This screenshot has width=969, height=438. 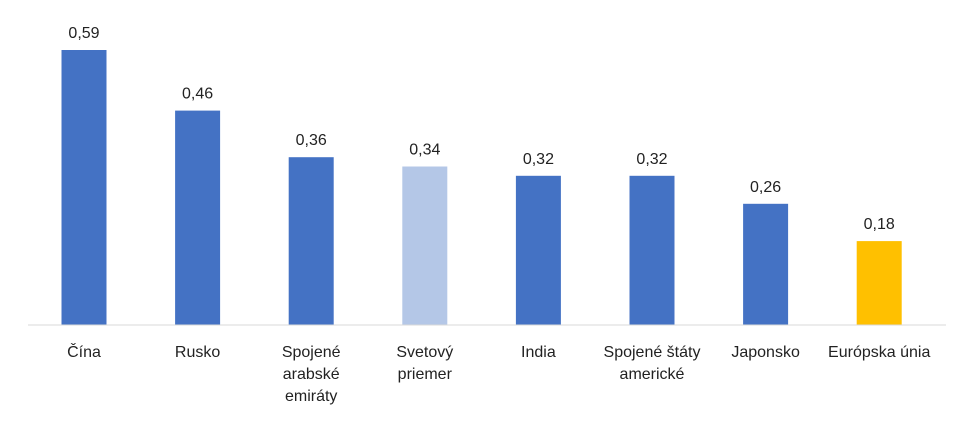 I want to click on data-label-0: 0,59, so click(x=83, y=33).